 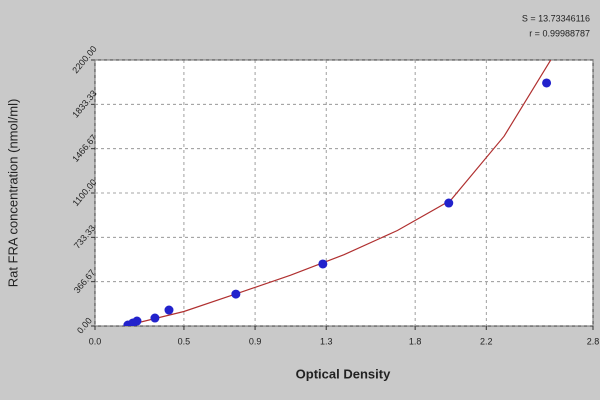 What do you see at coordinates (593, 341) in the screenshot?
I see `x-tick-label: 2.8` at bounding box center [593, 341].